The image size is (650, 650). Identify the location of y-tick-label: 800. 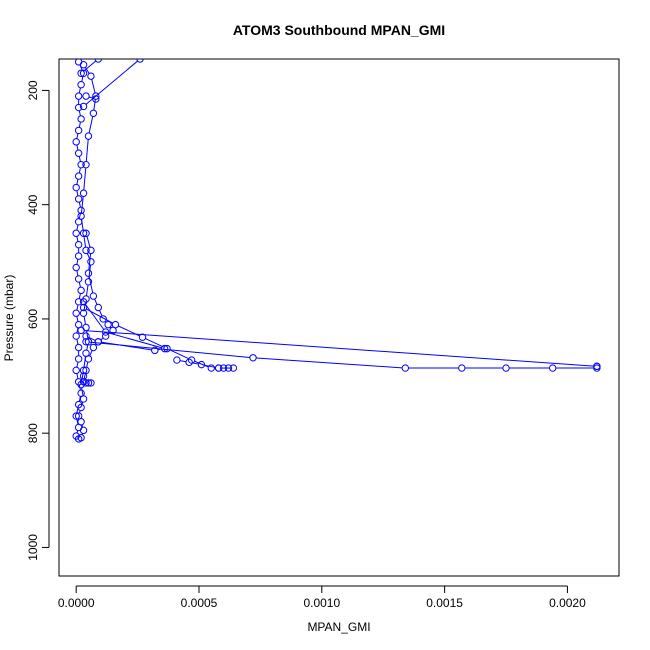
(33, 433).